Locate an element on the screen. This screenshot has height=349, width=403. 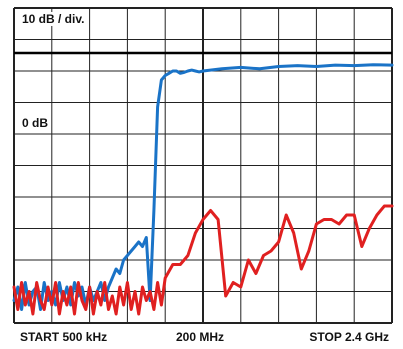
x-stop-label: STOP 2.4 GHz is located at coordinates (349, 337).